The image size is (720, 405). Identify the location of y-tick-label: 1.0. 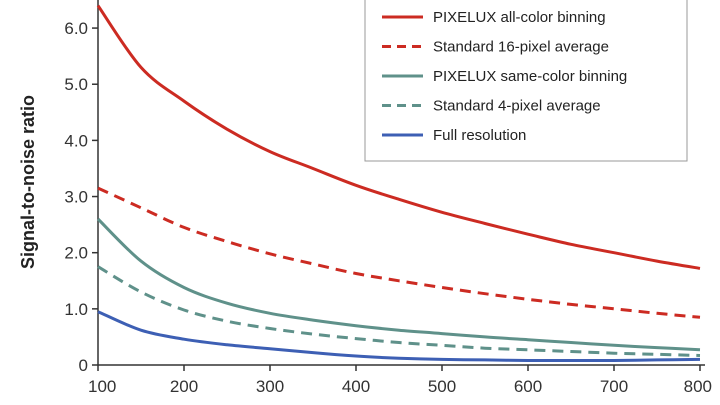
(76, 309).